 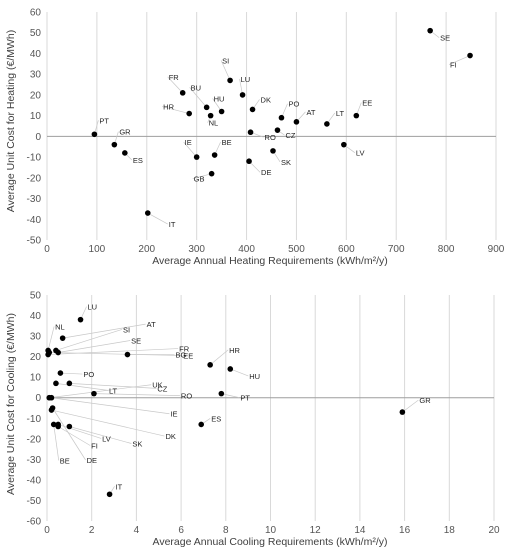 What do you see at coordinates (316, 530) in the screenshot?
I see `cooling-x-tick-label: 12` at bounding box center [316, 530].